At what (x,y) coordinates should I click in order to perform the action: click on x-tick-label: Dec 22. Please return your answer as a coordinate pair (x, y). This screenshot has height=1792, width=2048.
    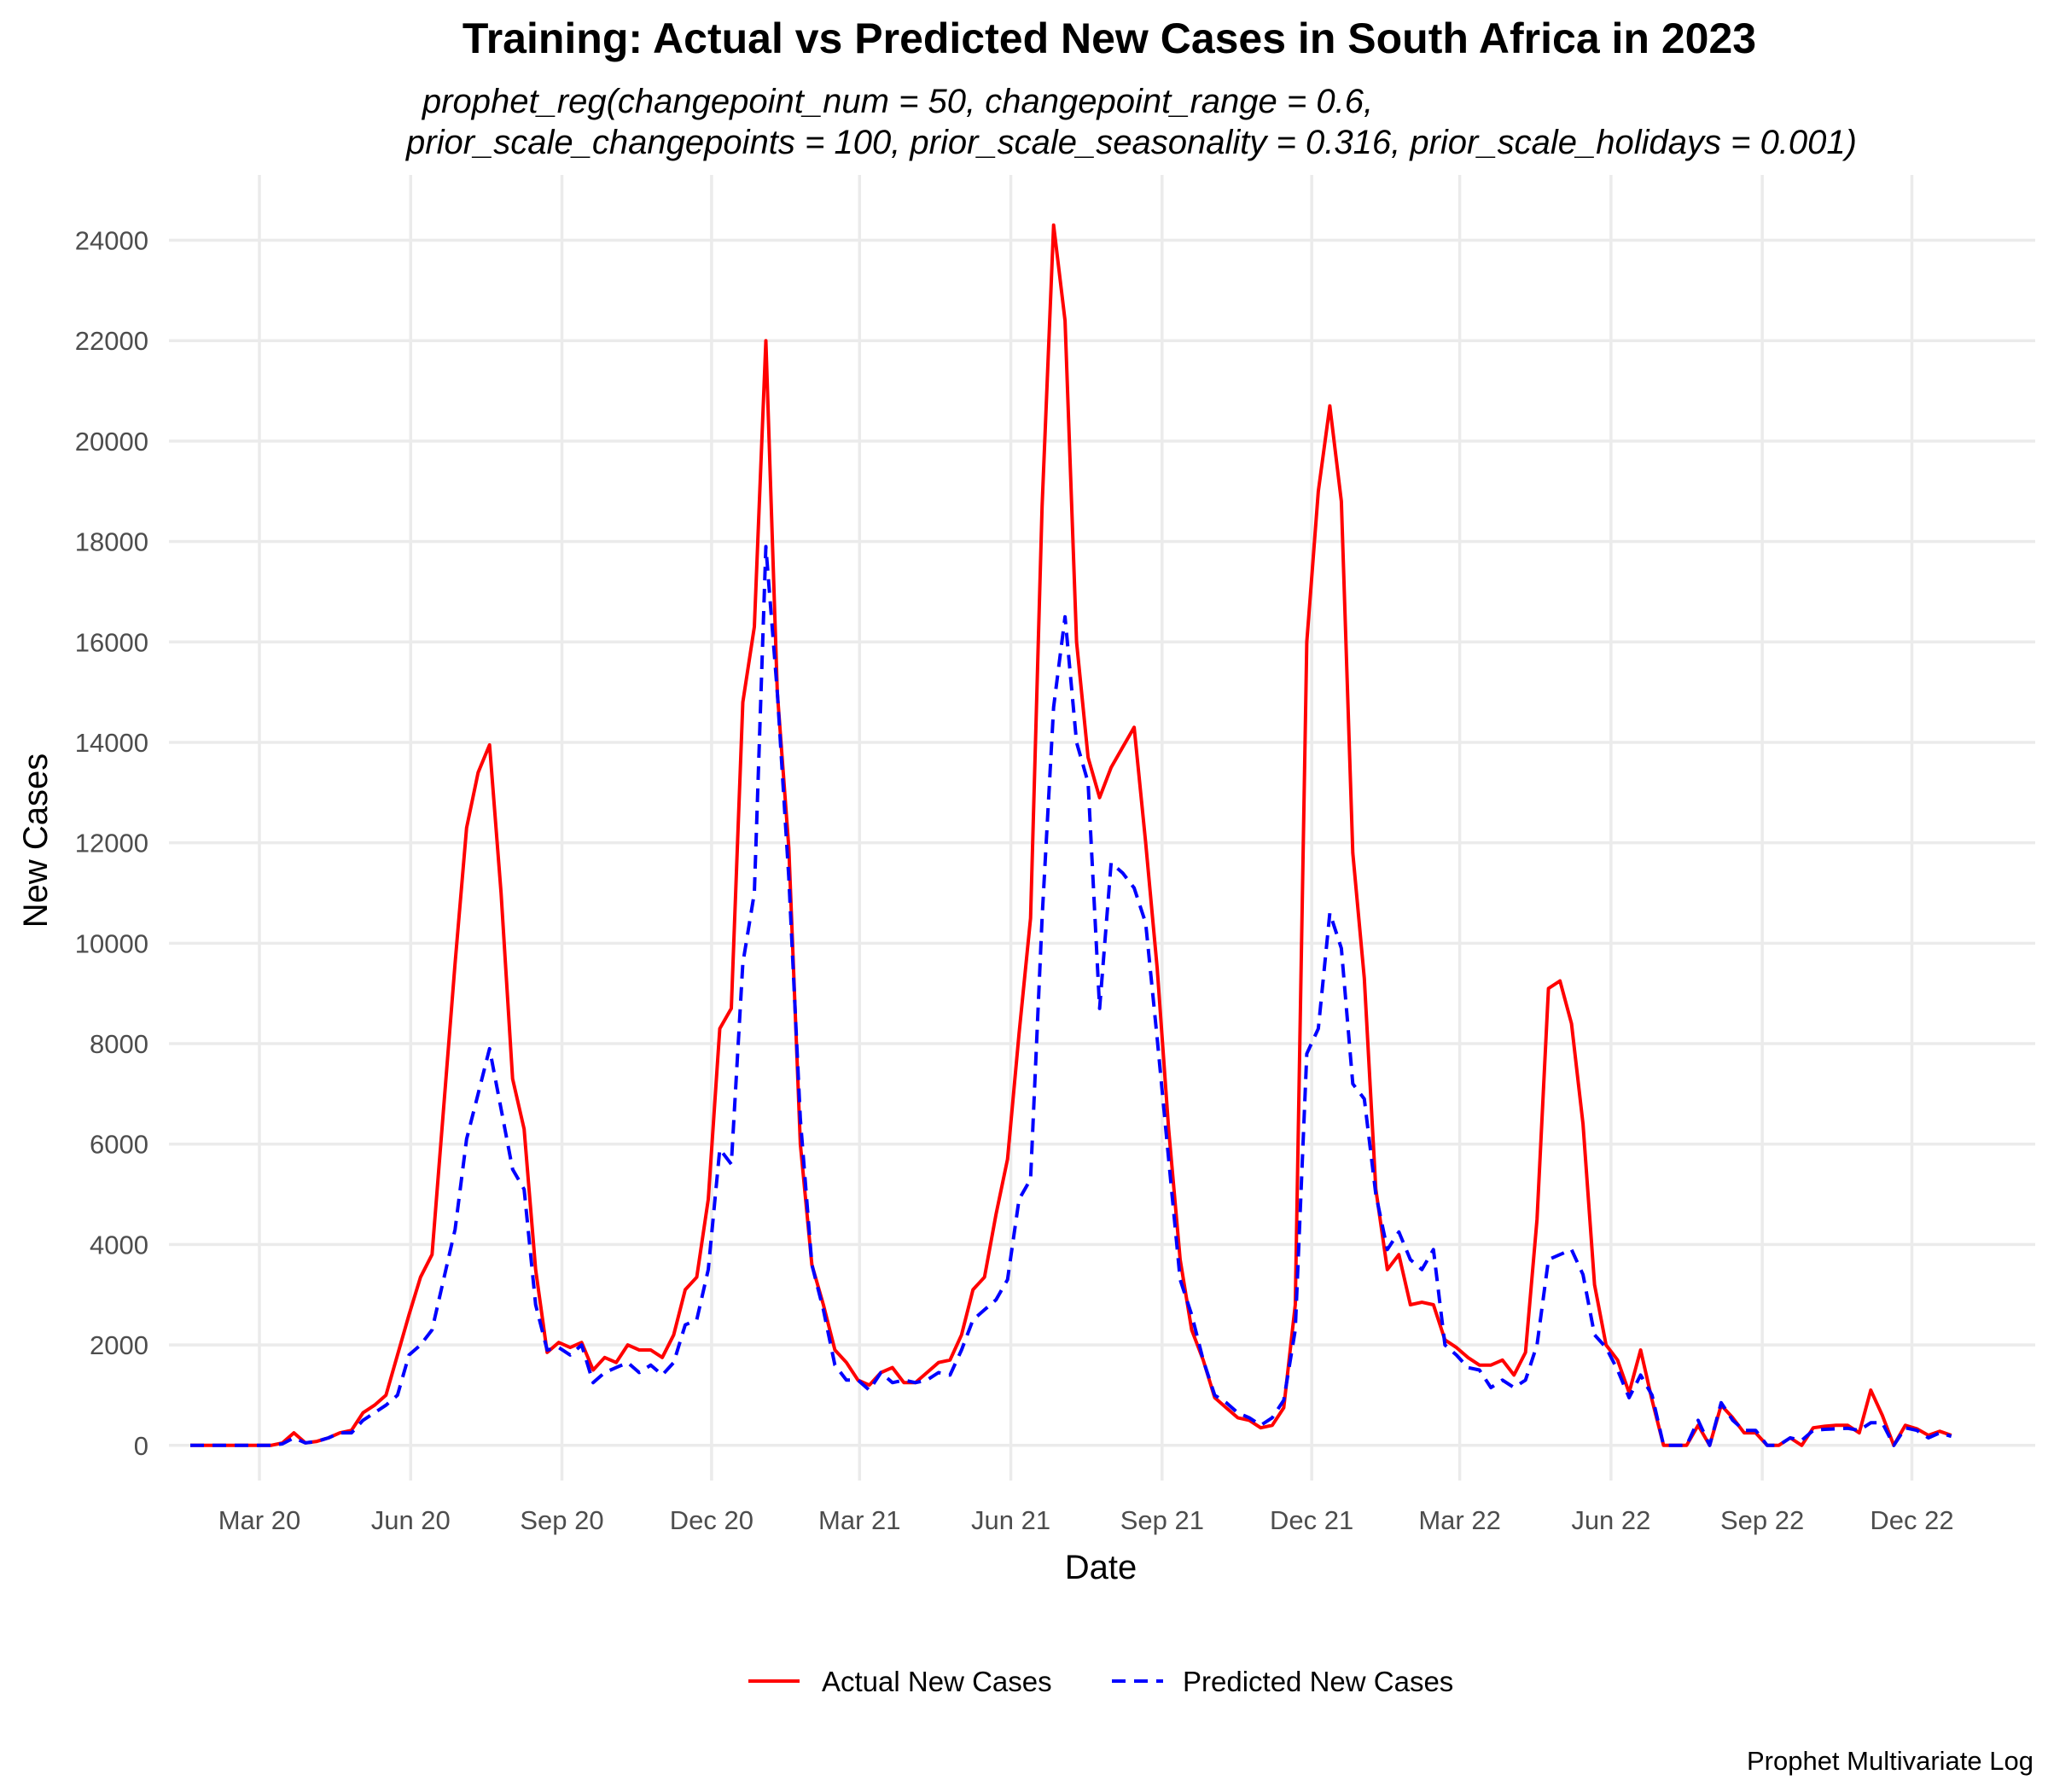
    Looking at the image, I should click on (1912, 1520).